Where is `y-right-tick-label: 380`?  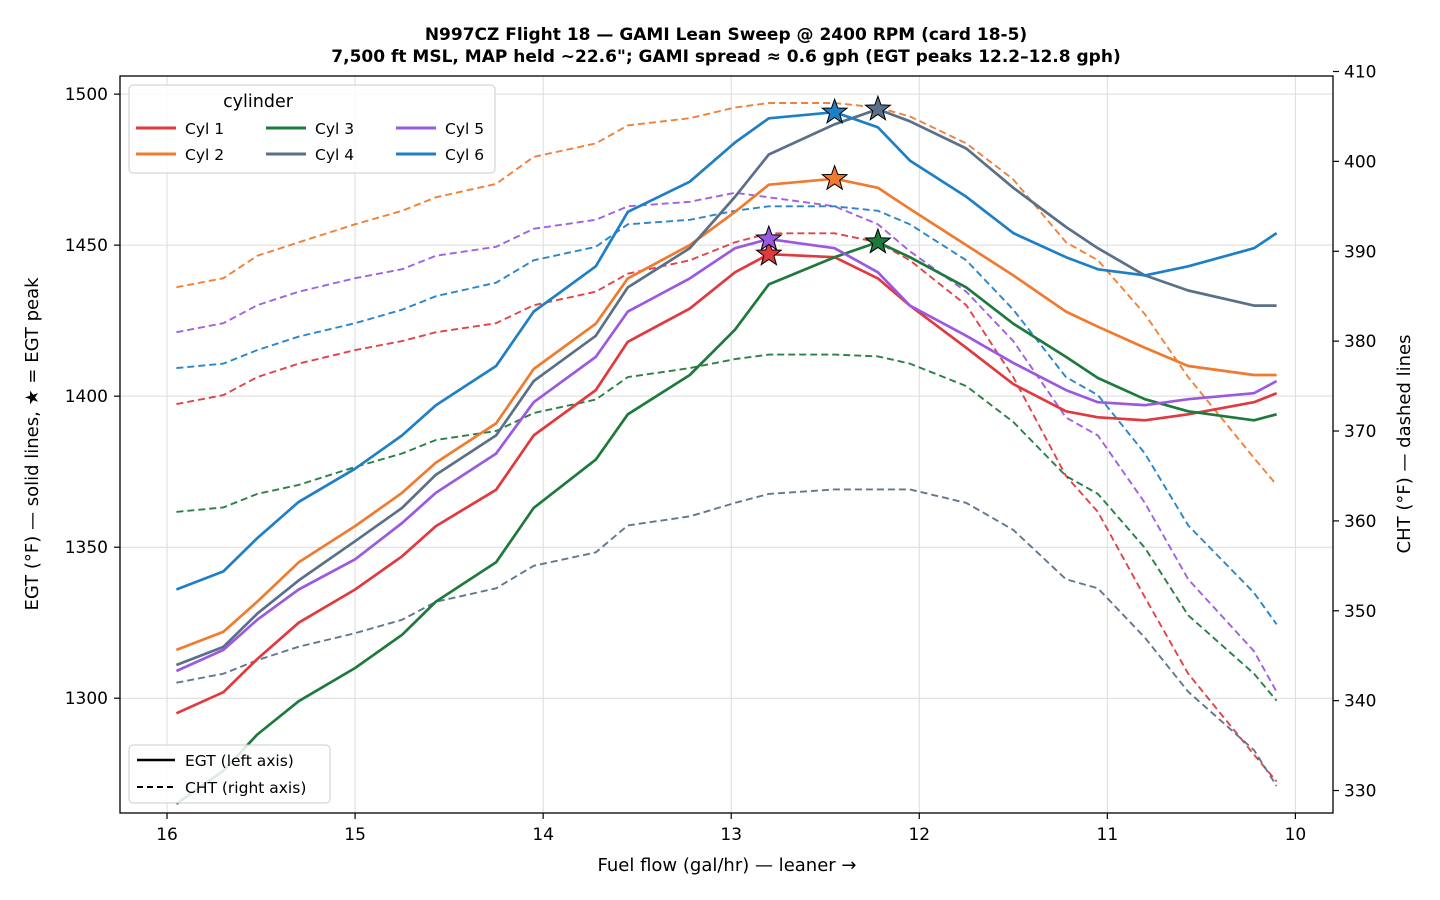
y-right-tick-label: 380 is located at coordinates (1360, 342).